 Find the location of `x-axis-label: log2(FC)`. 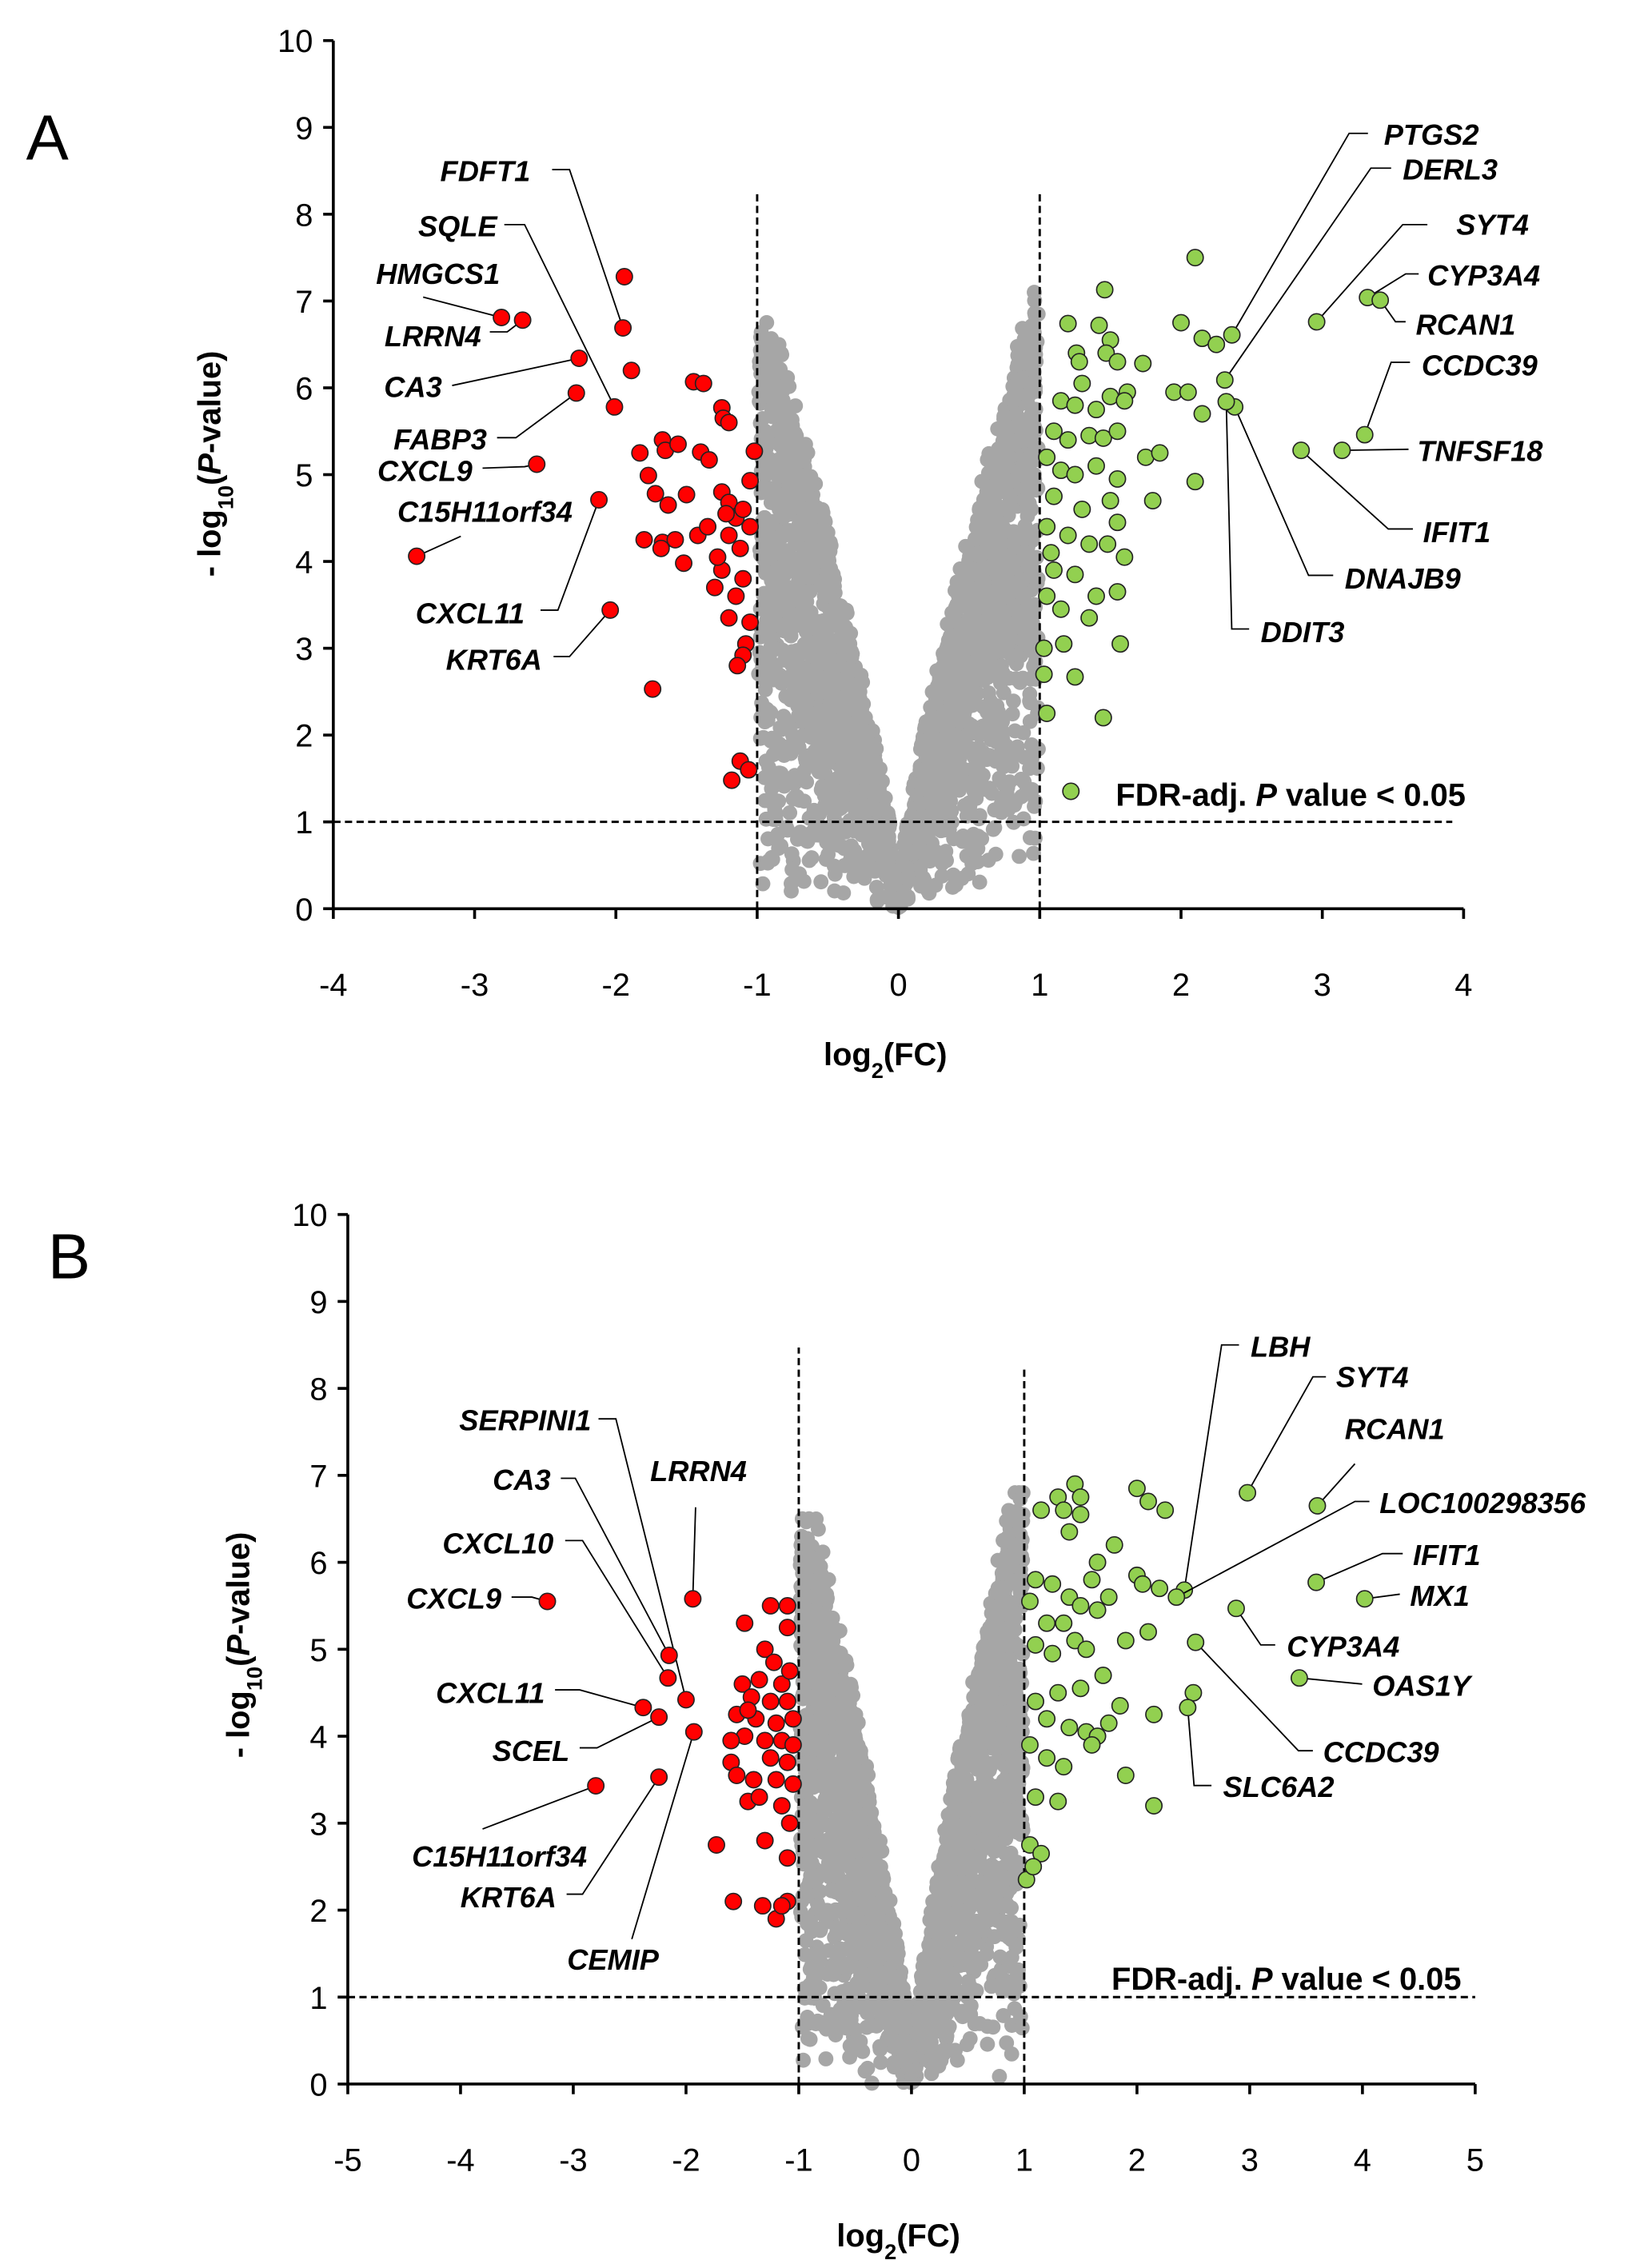

x-axis-label: log2(FC) is located at coordinates (886, 1060).